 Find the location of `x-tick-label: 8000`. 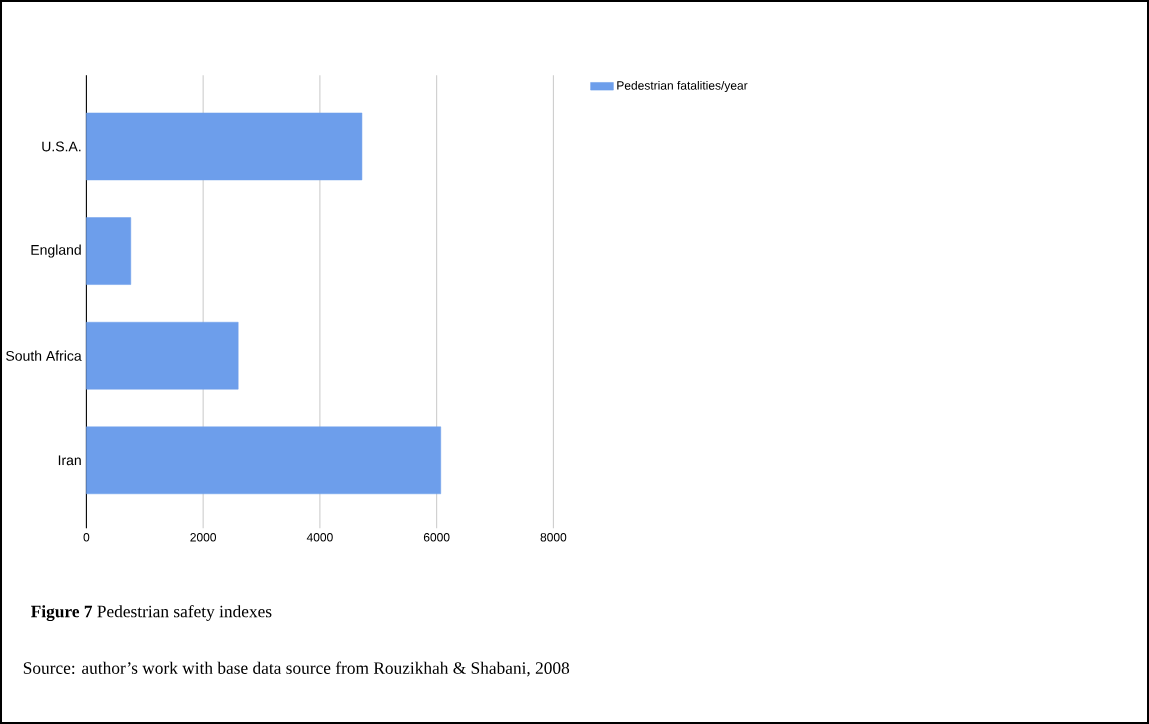

x-tick-label: 8000 is located at coordinates (553, 537).